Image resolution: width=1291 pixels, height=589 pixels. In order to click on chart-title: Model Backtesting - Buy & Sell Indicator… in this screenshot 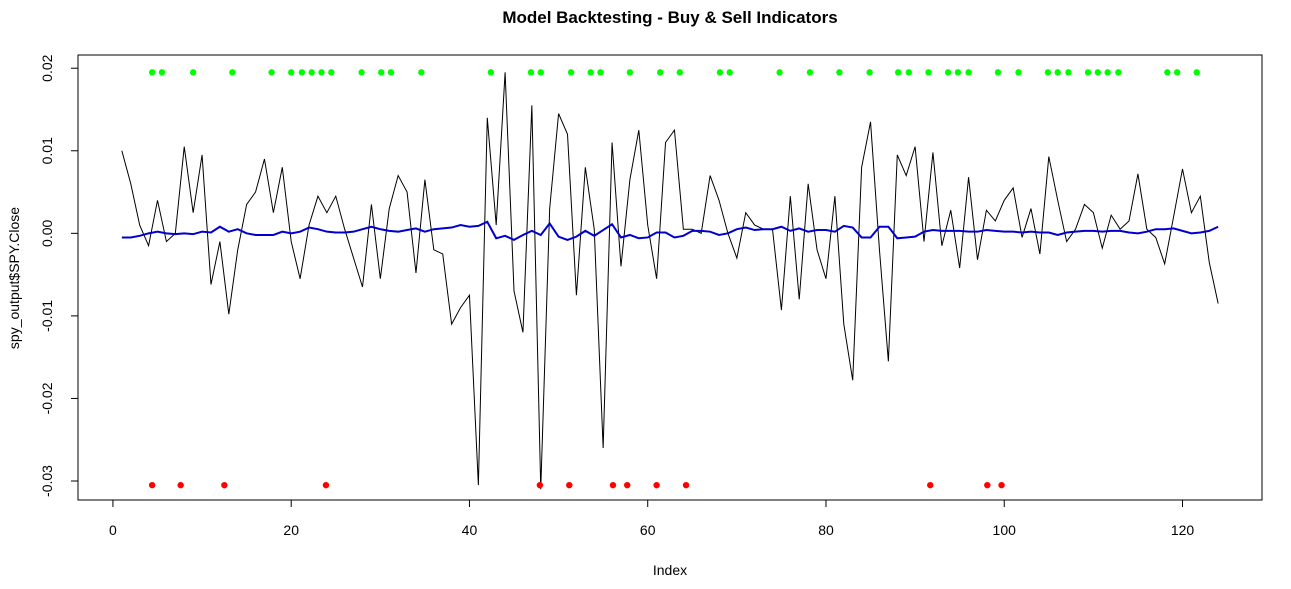, I will do `click(669, 17)`.